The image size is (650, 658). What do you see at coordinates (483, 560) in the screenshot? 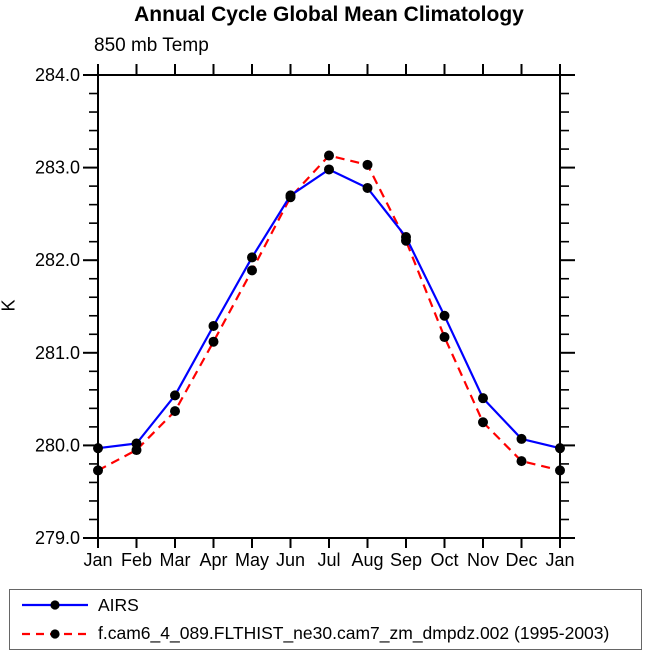
I see `x-tick-label: Nov` at bounding box center [483, 560].